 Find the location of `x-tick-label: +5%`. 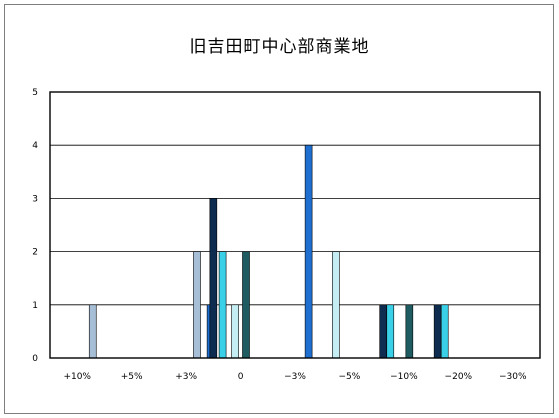

x-tick-label: +5% is located at coordinates (132, 377).